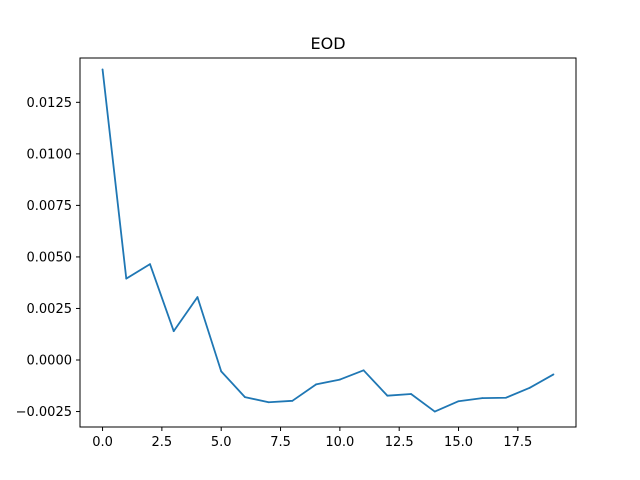 Image resolution: width=640 pixels, height=480 pixels. I want to click on y-tick-label: 0.0025, so click(50, 309).